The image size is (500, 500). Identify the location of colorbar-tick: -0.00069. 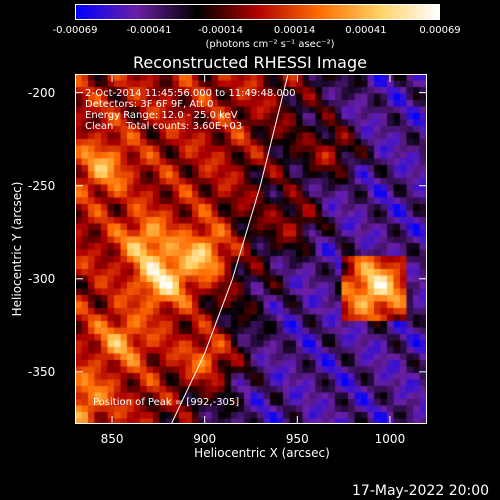
(75, 30).